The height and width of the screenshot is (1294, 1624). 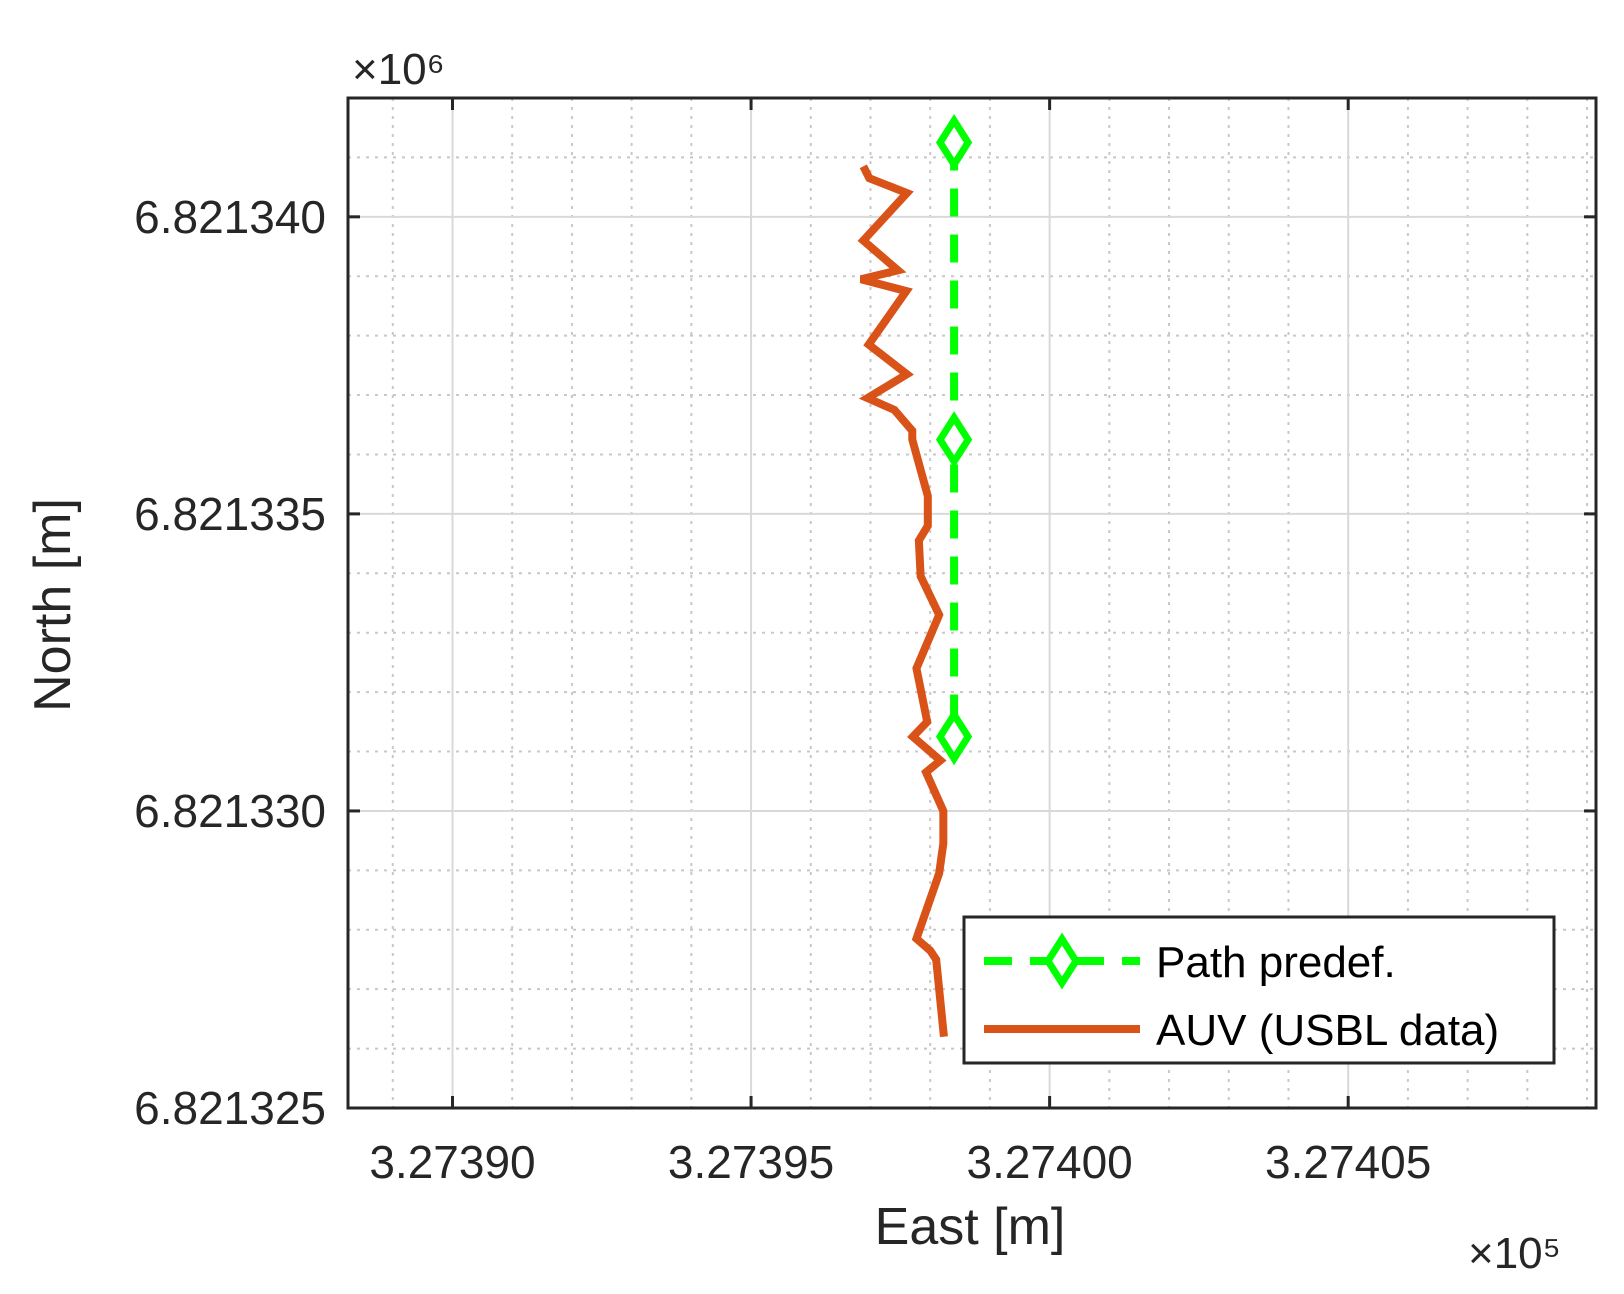 What do you see at coordinates (1327, 1030) in the screenshot?
I see `legend-label: AUV (USBL data)` at bounding box center [1327, 1030].